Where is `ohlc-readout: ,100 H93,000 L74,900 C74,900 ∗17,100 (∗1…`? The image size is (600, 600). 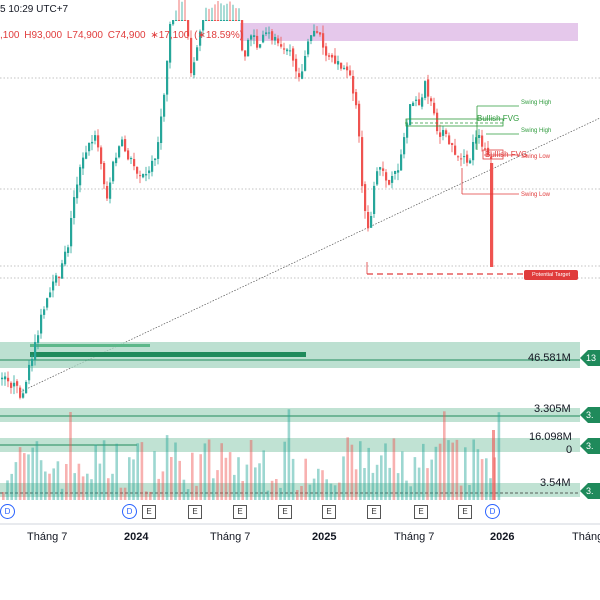
ohlc-readout: ,100 H93,000 L74,900 C74,900 ∗17,100 (∗1… is located at coordinates (122, 35).